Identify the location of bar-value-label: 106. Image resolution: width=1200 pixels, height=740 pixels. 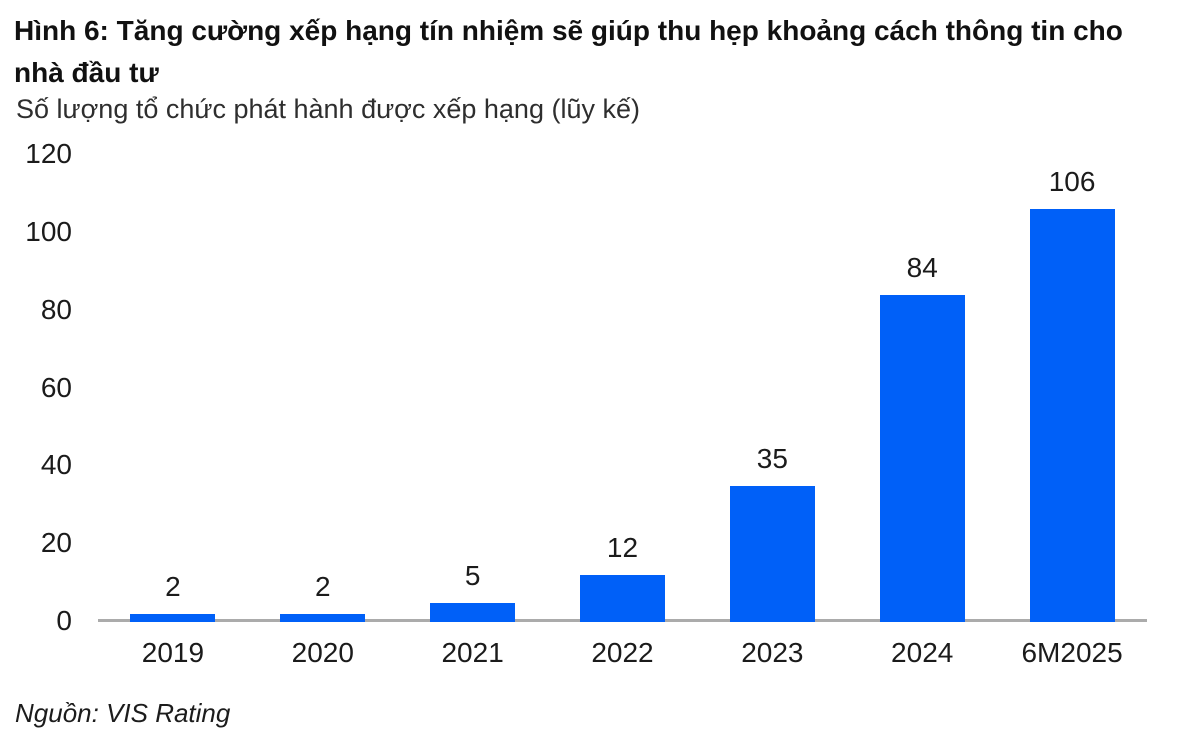
(1072, 182).